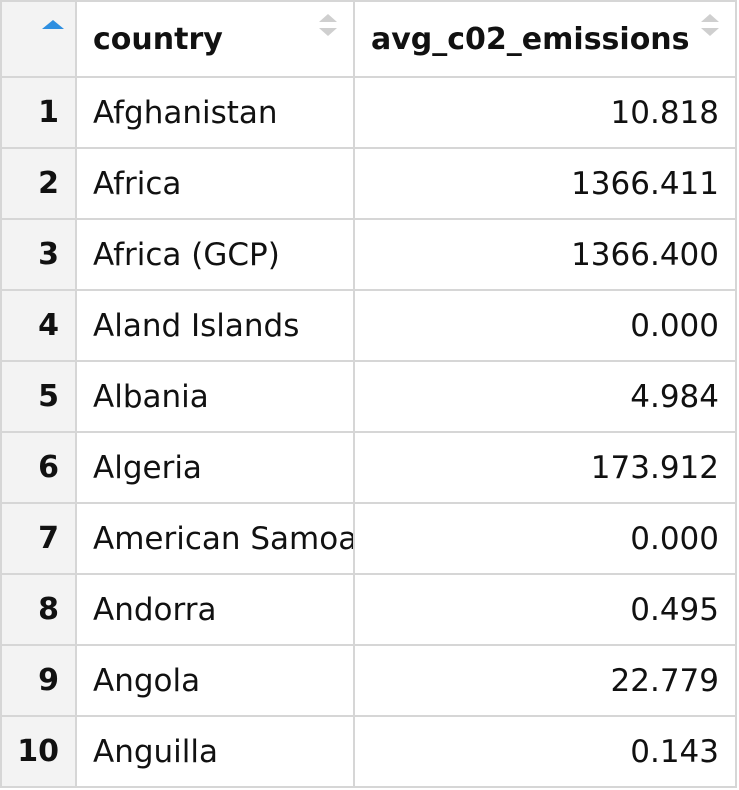  I want to click on emissions-cell: 22.779, so click(545, 680).